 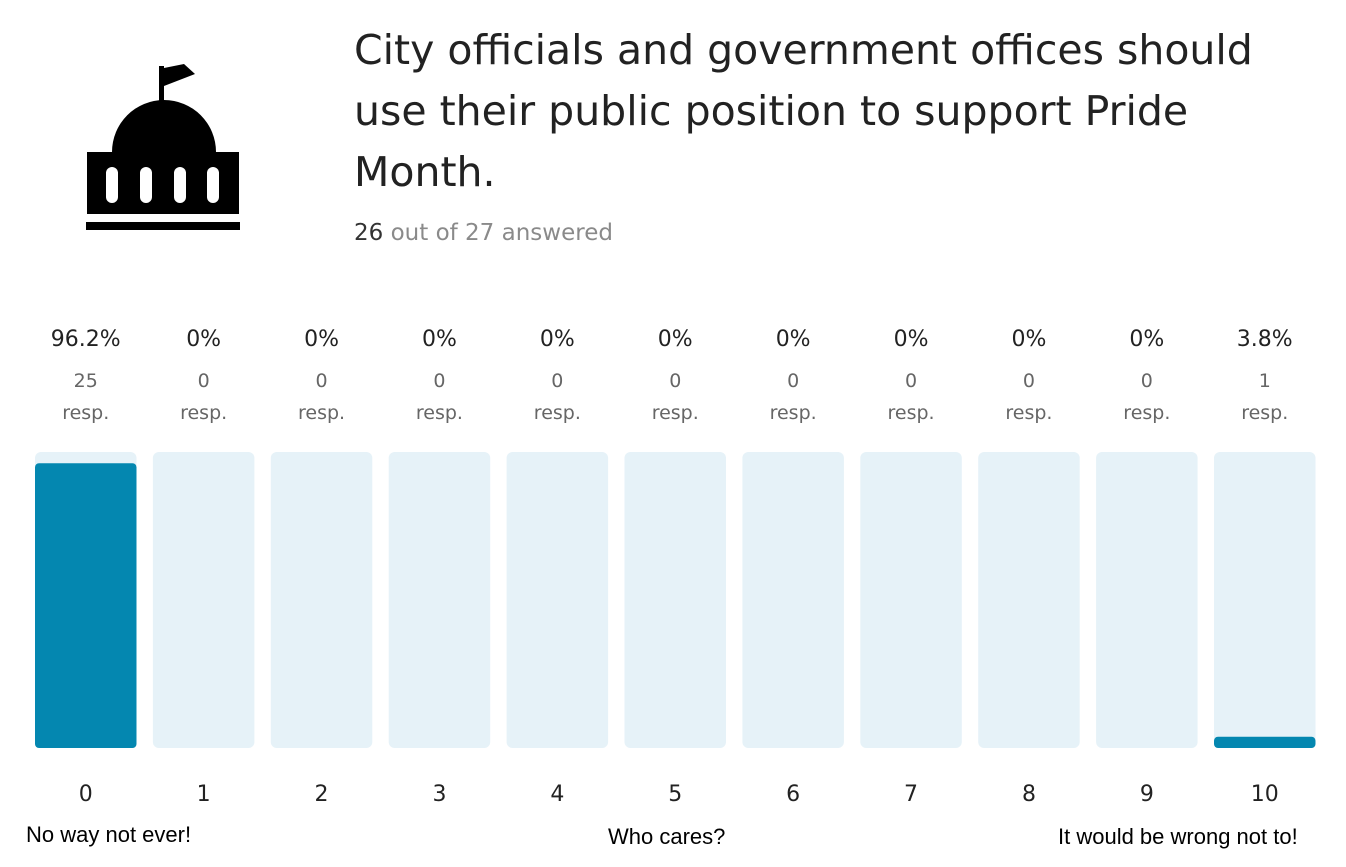 What do you see at coordinates (557, 413) in the screenshot?
I see `response-unit-label-4: resp.` at bounding box center [557, 413].